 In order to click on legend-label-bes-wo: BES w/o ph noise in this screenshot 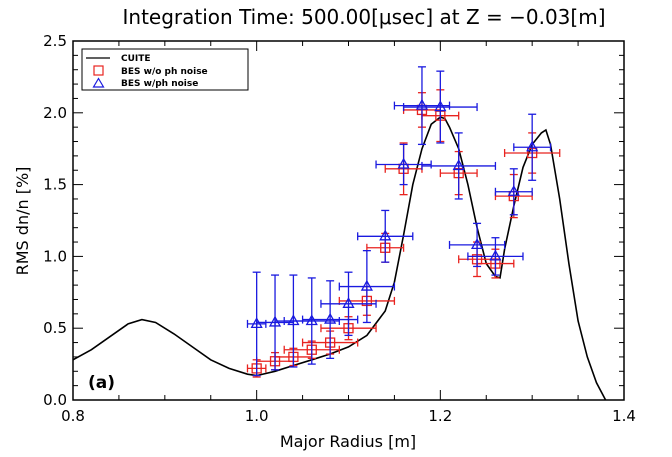, I will do `click(164, 72)`.